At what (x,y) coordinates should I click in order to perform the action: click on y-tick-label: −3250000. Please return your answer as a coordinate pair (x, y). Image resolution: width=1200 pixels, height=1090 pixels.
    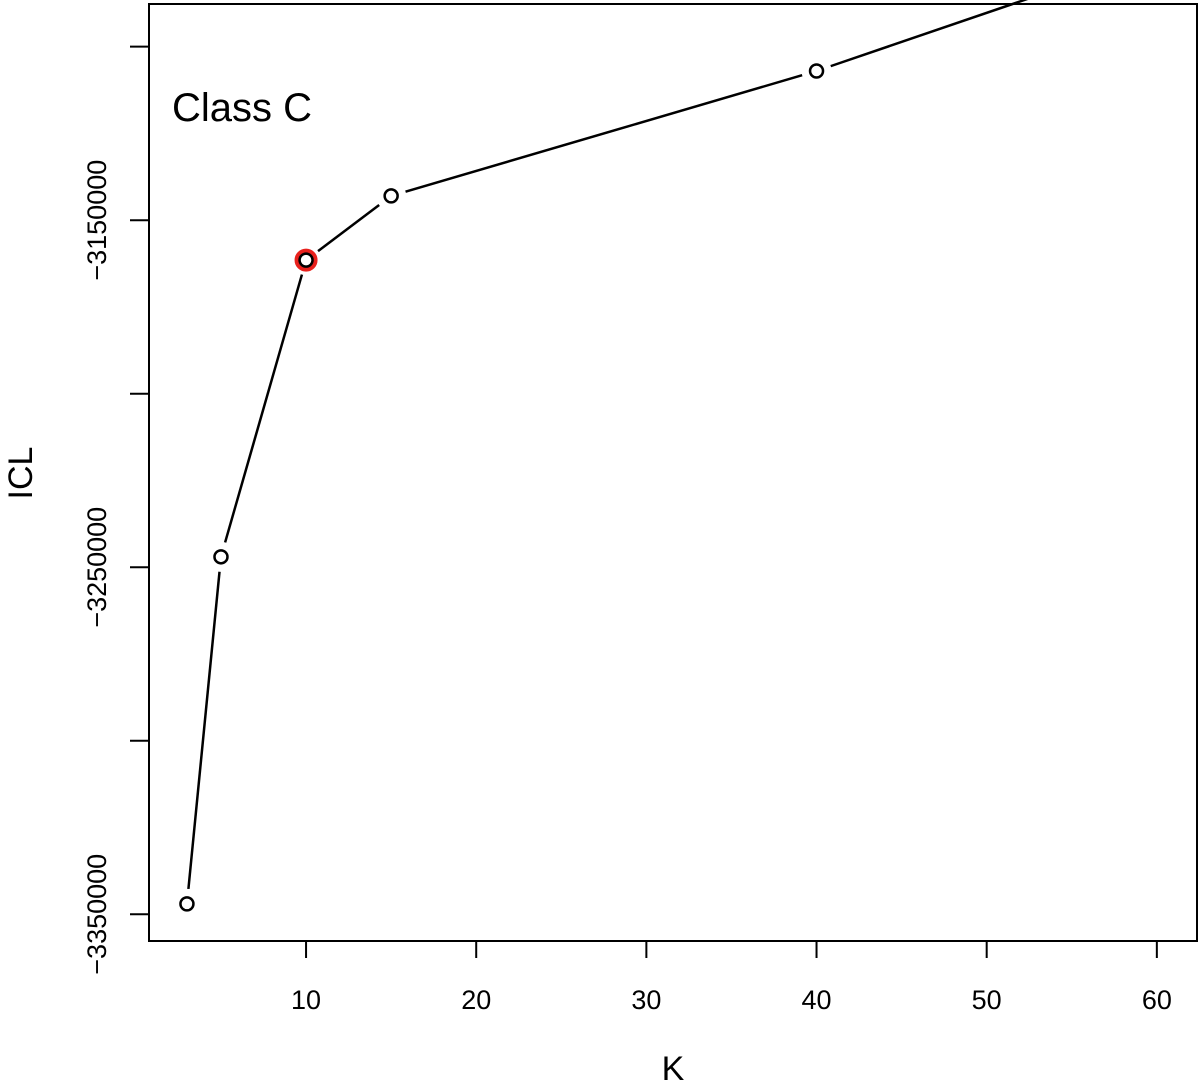
    Looking at the image, I should click on (97, 567).